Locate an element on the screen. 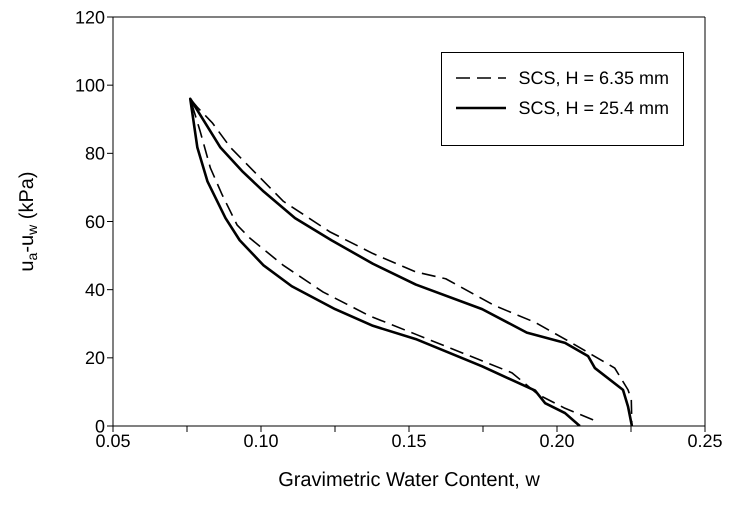  x-tick-label: 0.25 is located at coordinates (705, 440).